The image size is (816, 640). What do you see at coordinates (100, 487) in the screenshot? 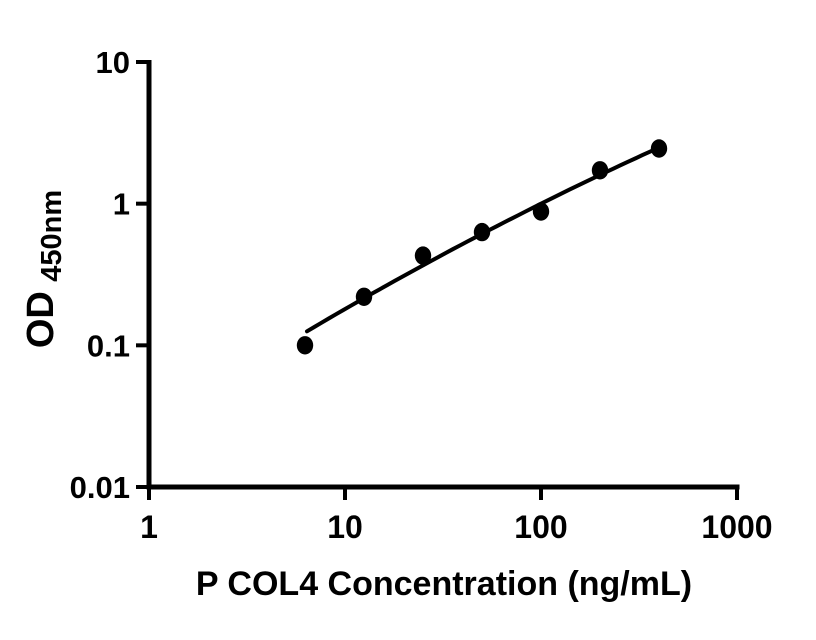
I see `y-tick-label: 0.01` at bounding box center [100, 487].